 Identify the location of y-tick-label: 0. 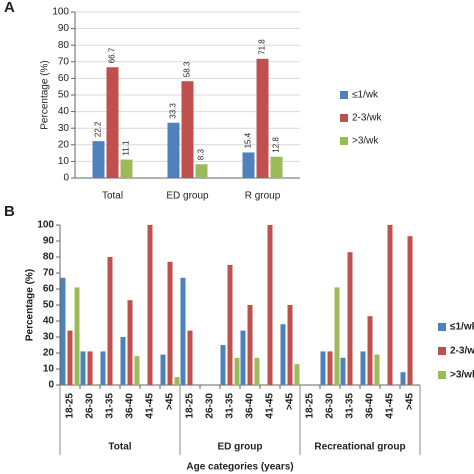
(66, 178).